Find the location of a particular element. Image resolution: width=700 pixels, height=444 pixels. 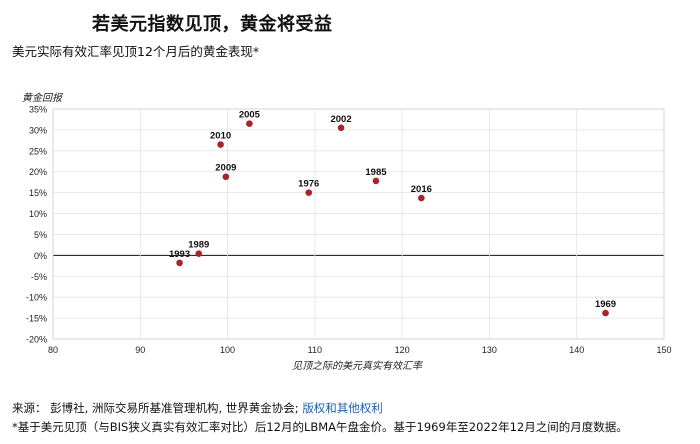

y-tick-label: 30% is located at coordinates (38, 130).